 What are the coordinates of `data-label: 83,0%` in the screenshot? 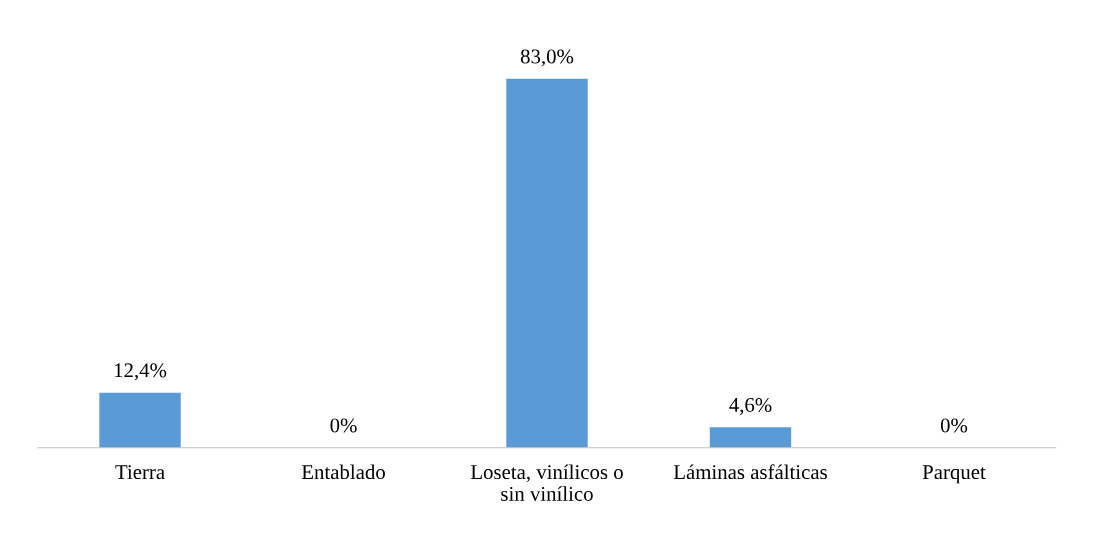 It's located at (547, 58).